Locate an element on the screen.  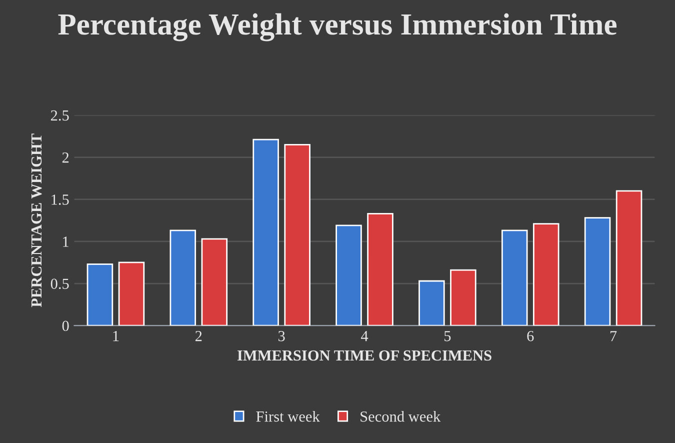
y-tick-label: 2.5 is located at coordinates (59, 115).